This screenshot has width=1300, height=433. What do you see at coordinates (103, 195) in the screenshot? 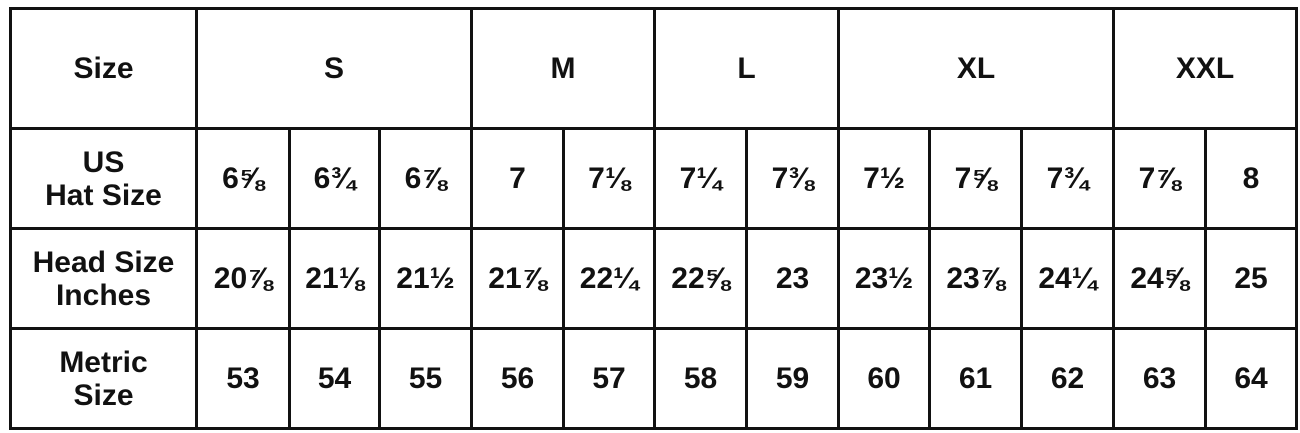
I see `row-label-line: Hat Size` at bounding box center [103, 195].